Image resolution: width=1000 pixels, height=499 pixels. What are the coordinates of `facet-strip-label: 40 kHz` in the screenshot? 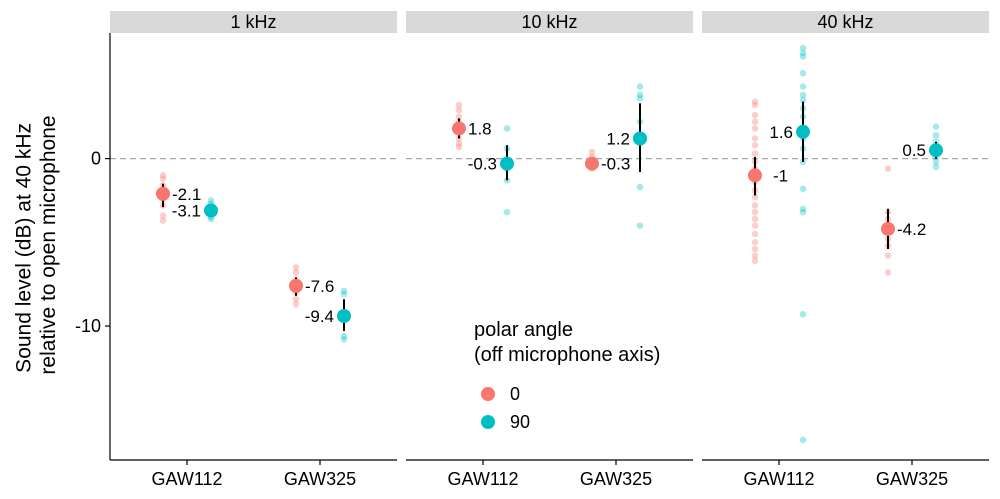 It's located at (845, 22).